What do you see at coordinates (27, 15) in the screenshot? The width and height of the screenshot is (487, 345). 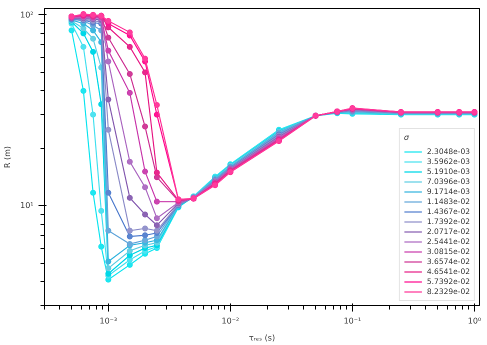 I see `y-tick-label: 10²` at bounding box center [27, 15].